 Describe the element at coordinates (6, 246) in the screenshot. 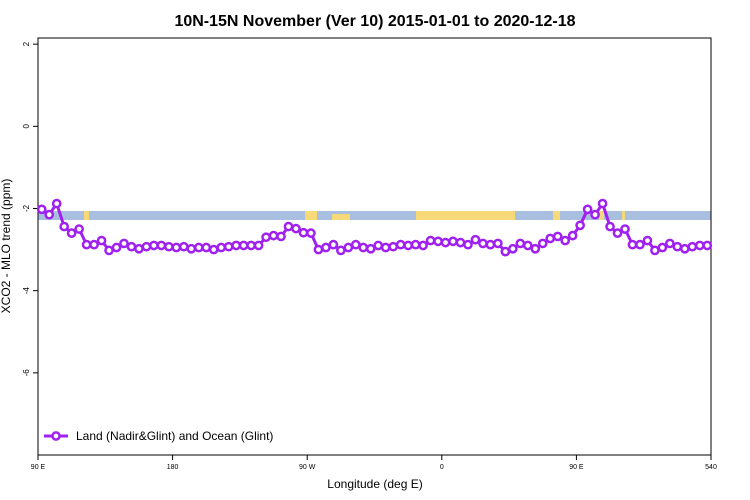

I see `y-axis-label: XCO2 - MLO trend (ppm)` at that location.